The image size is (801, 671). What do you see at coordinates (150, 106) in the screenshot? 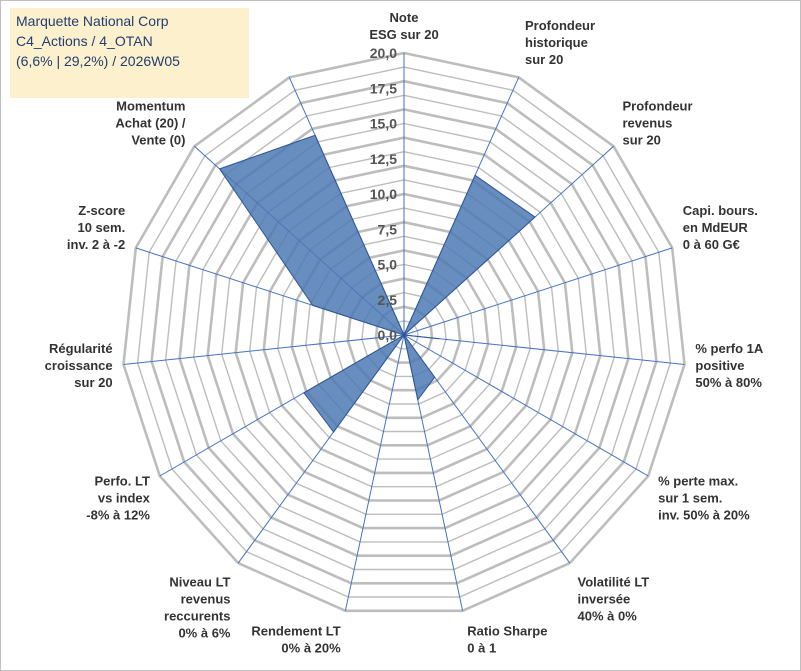
I see `axis-label-13: Momentum` at bounding box center [150, 106].